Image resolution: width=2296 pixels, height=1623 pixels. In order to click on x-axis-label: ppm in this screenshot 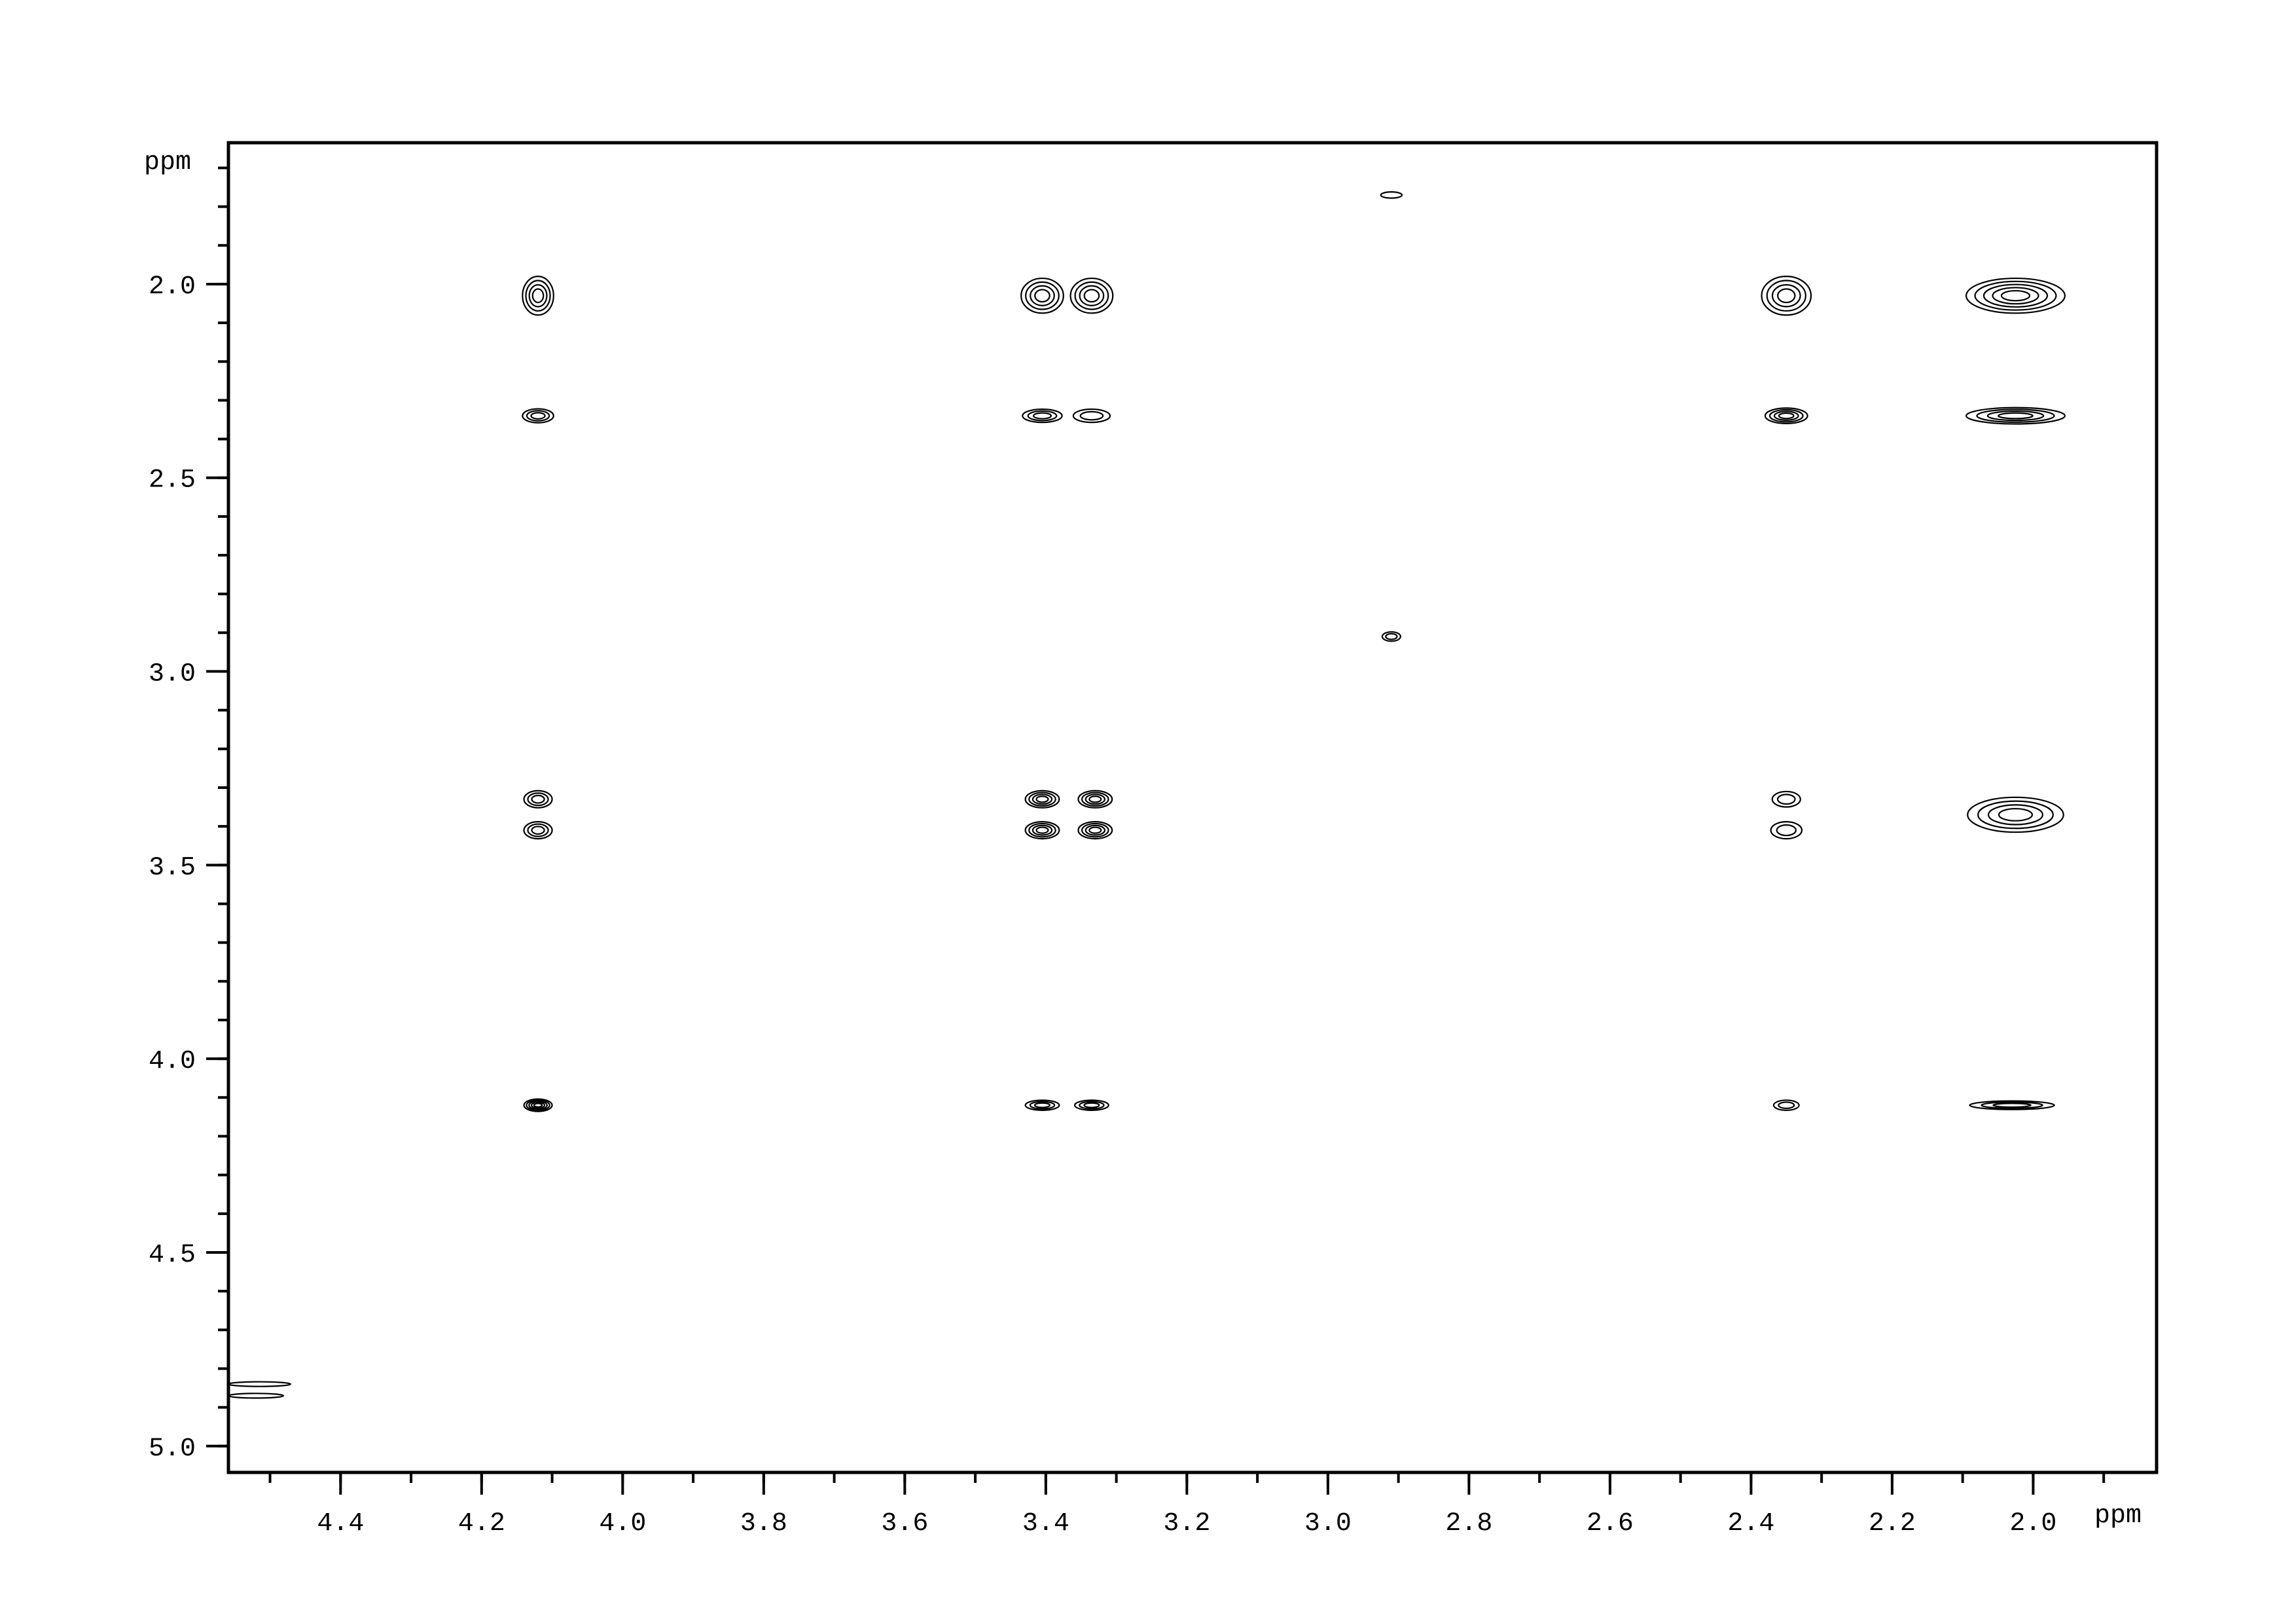, I will do `click(2118, 1516)`.